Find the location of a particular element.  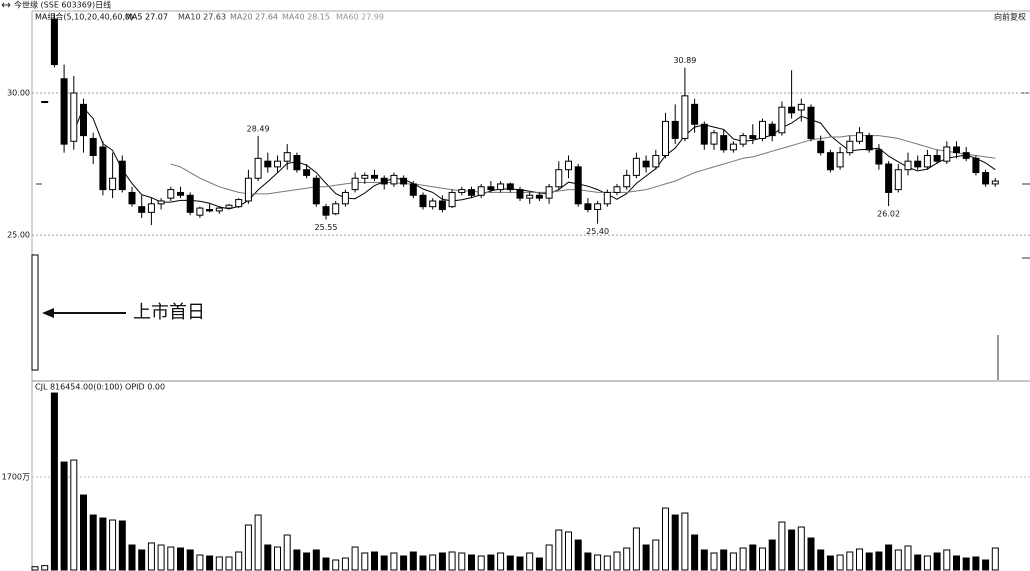

extreme-label: 25.55 is located at coordinates (326, 227).